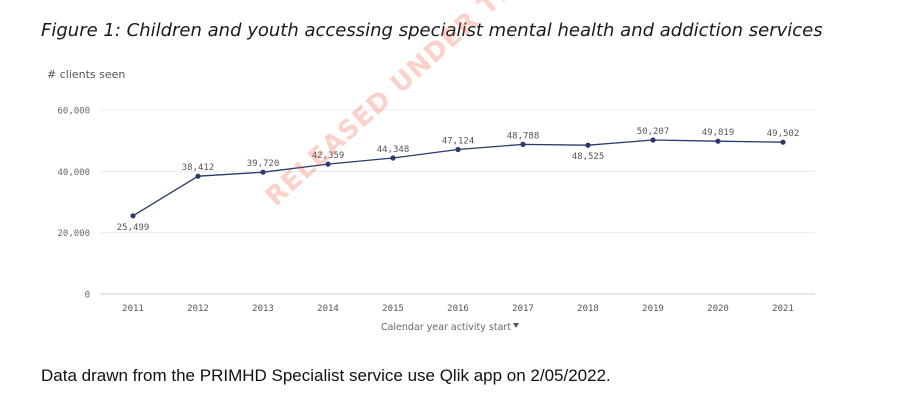  I want to click on y-tick-label: 0, so click(87, 296).